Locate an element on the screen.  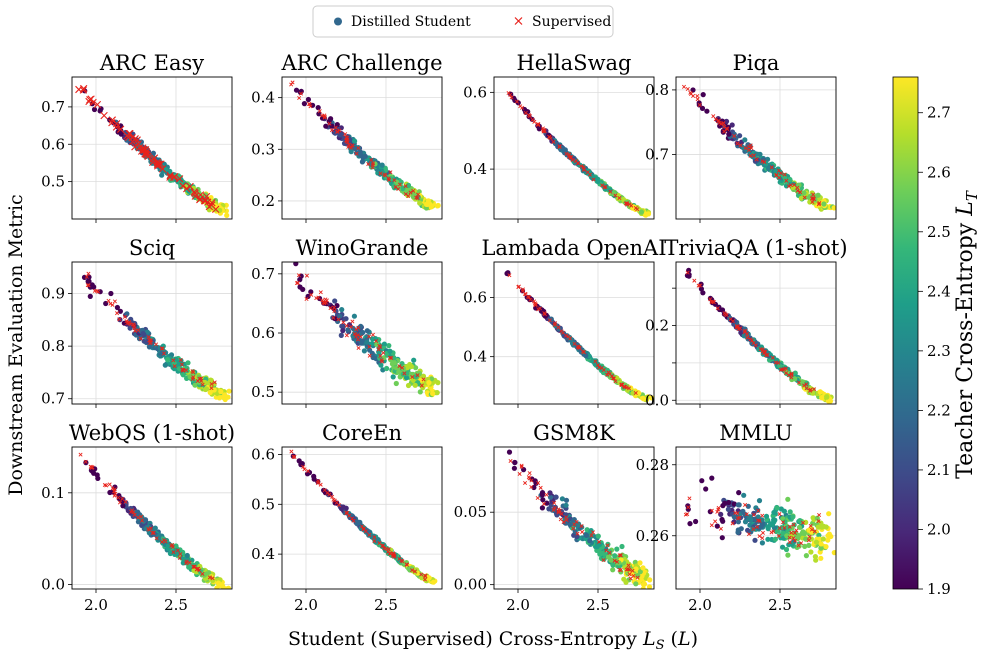
axes-frame is located at coordinates (362, 518).